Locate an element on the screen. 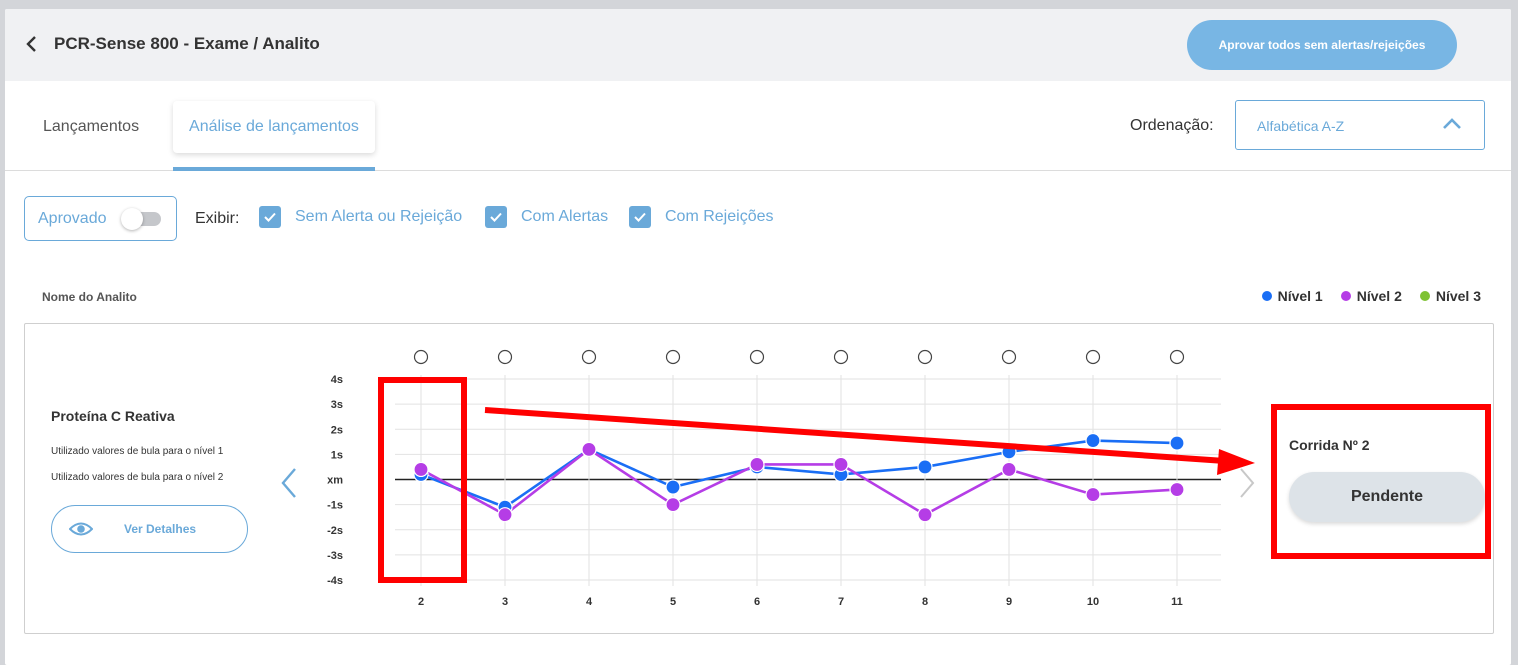 This screenshot has height=665, width=1518. legend-label: Nível 1 is located at coordinates (1300, 296).